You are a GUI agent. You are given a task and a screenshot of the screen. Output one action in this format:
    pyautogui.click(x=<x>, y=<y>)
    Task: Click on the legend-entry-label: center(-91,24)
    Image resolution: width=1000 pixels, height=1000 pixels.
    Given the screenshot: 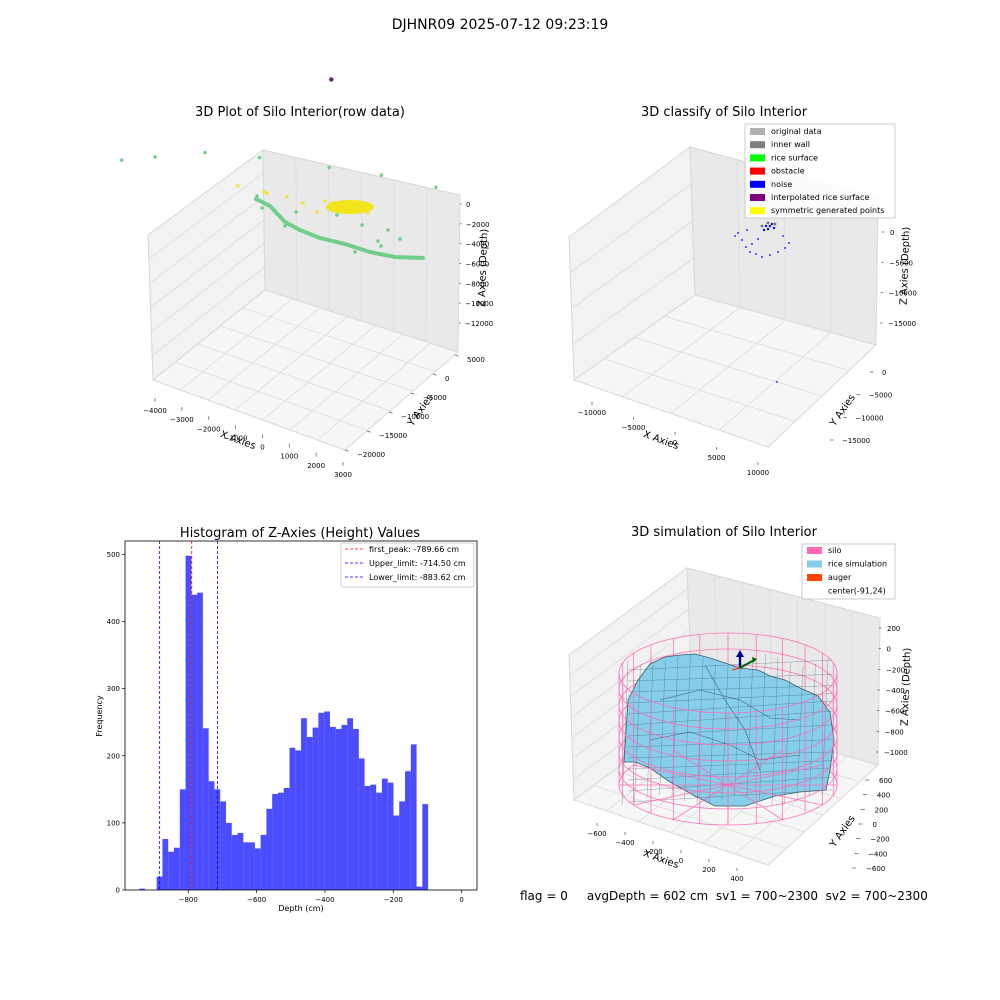 What is the action you would take?
    pyautogui.click(x=857, y=591)
    